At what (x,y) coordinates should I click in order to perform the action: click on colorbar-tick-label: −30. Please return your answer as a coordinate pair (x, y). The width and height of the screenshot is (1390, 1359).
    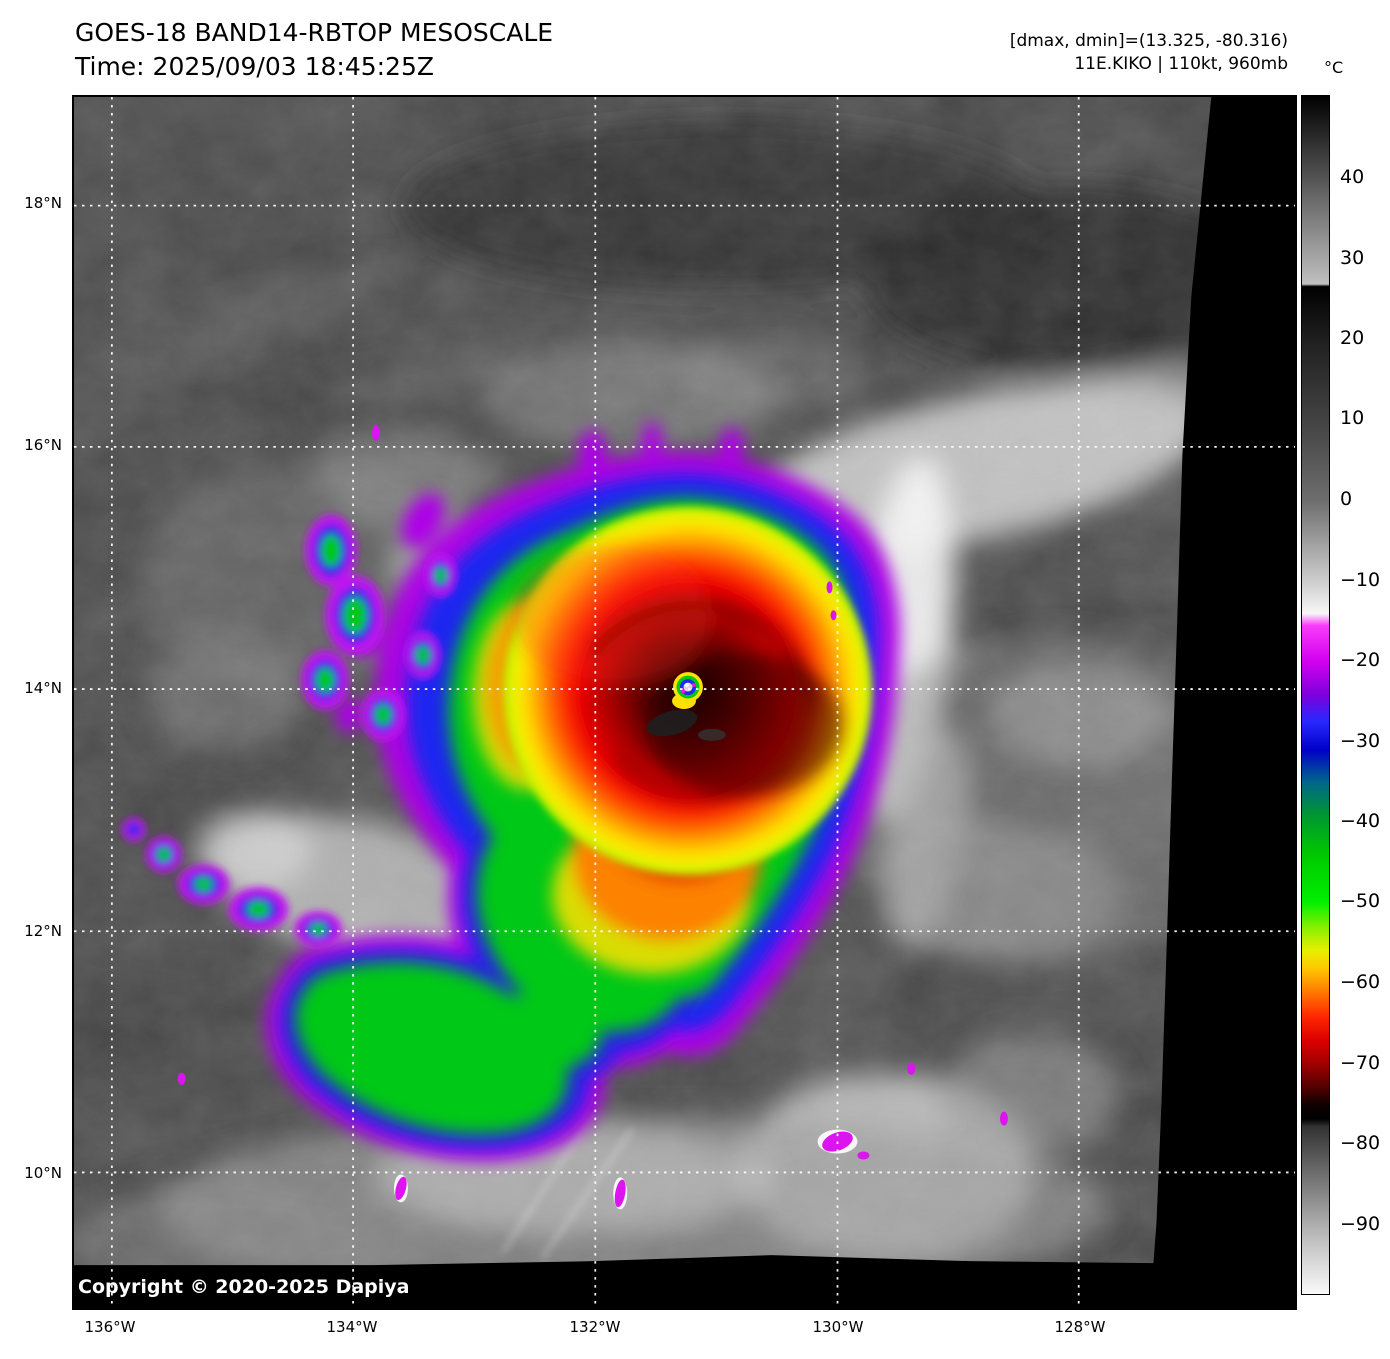
    Looking at the image, I should click on (1360, 740).